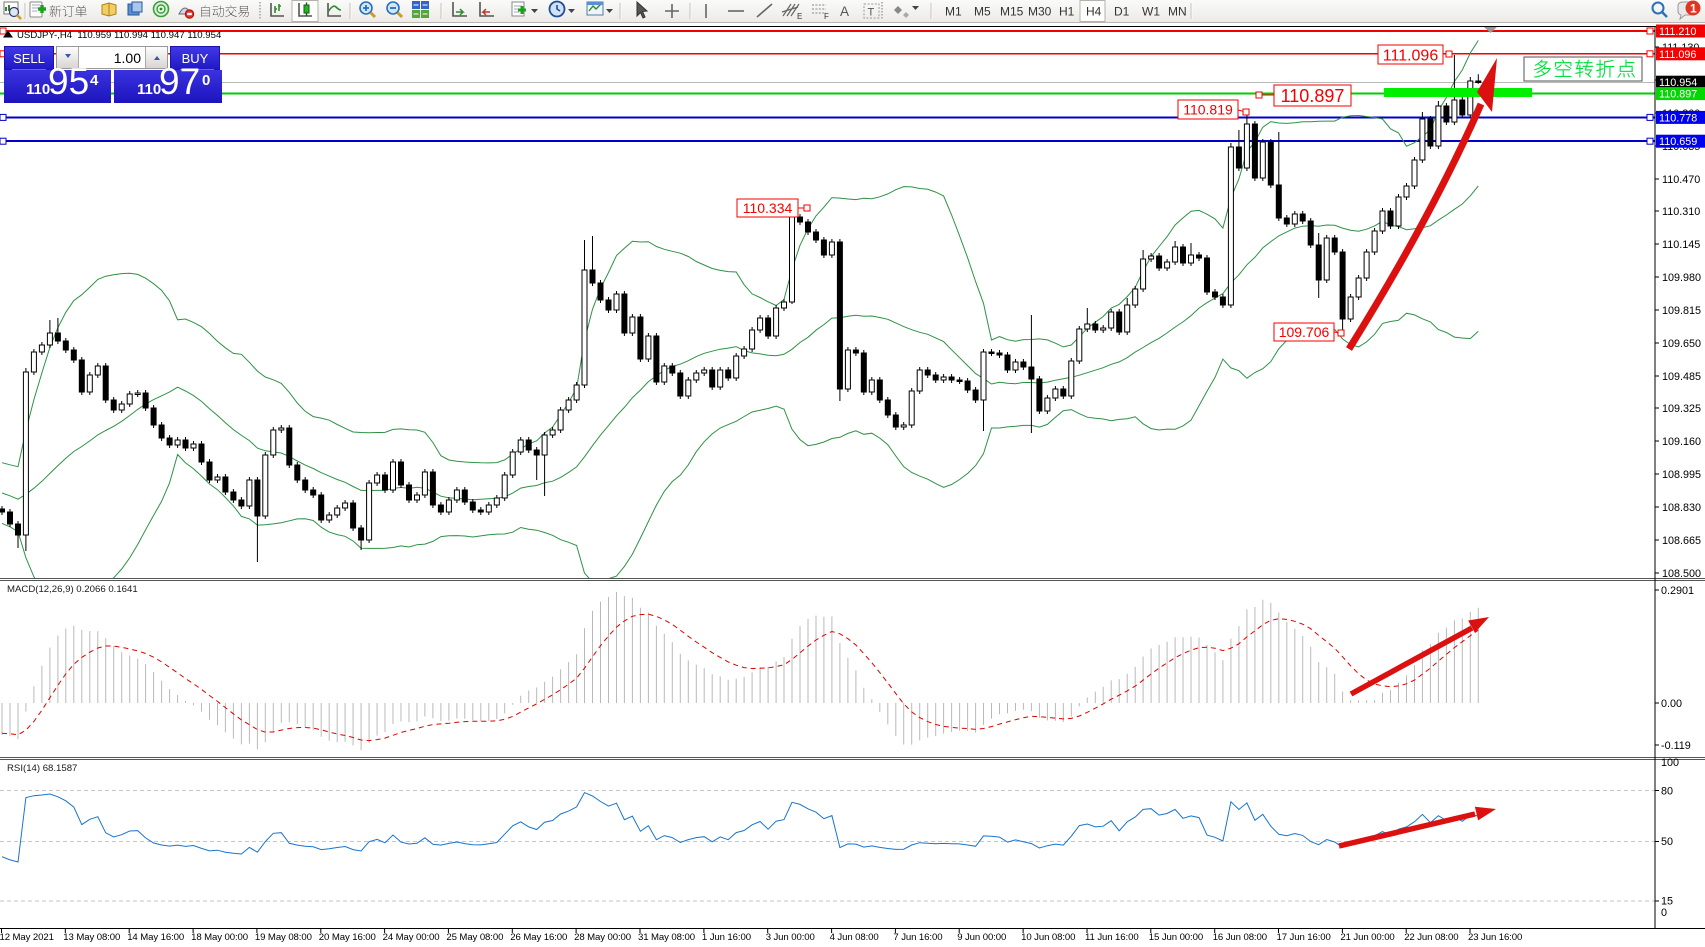 The height and width of the screenshot is (947, 1705). I want to click on svg-text: 110.145, so click(1681, 245).